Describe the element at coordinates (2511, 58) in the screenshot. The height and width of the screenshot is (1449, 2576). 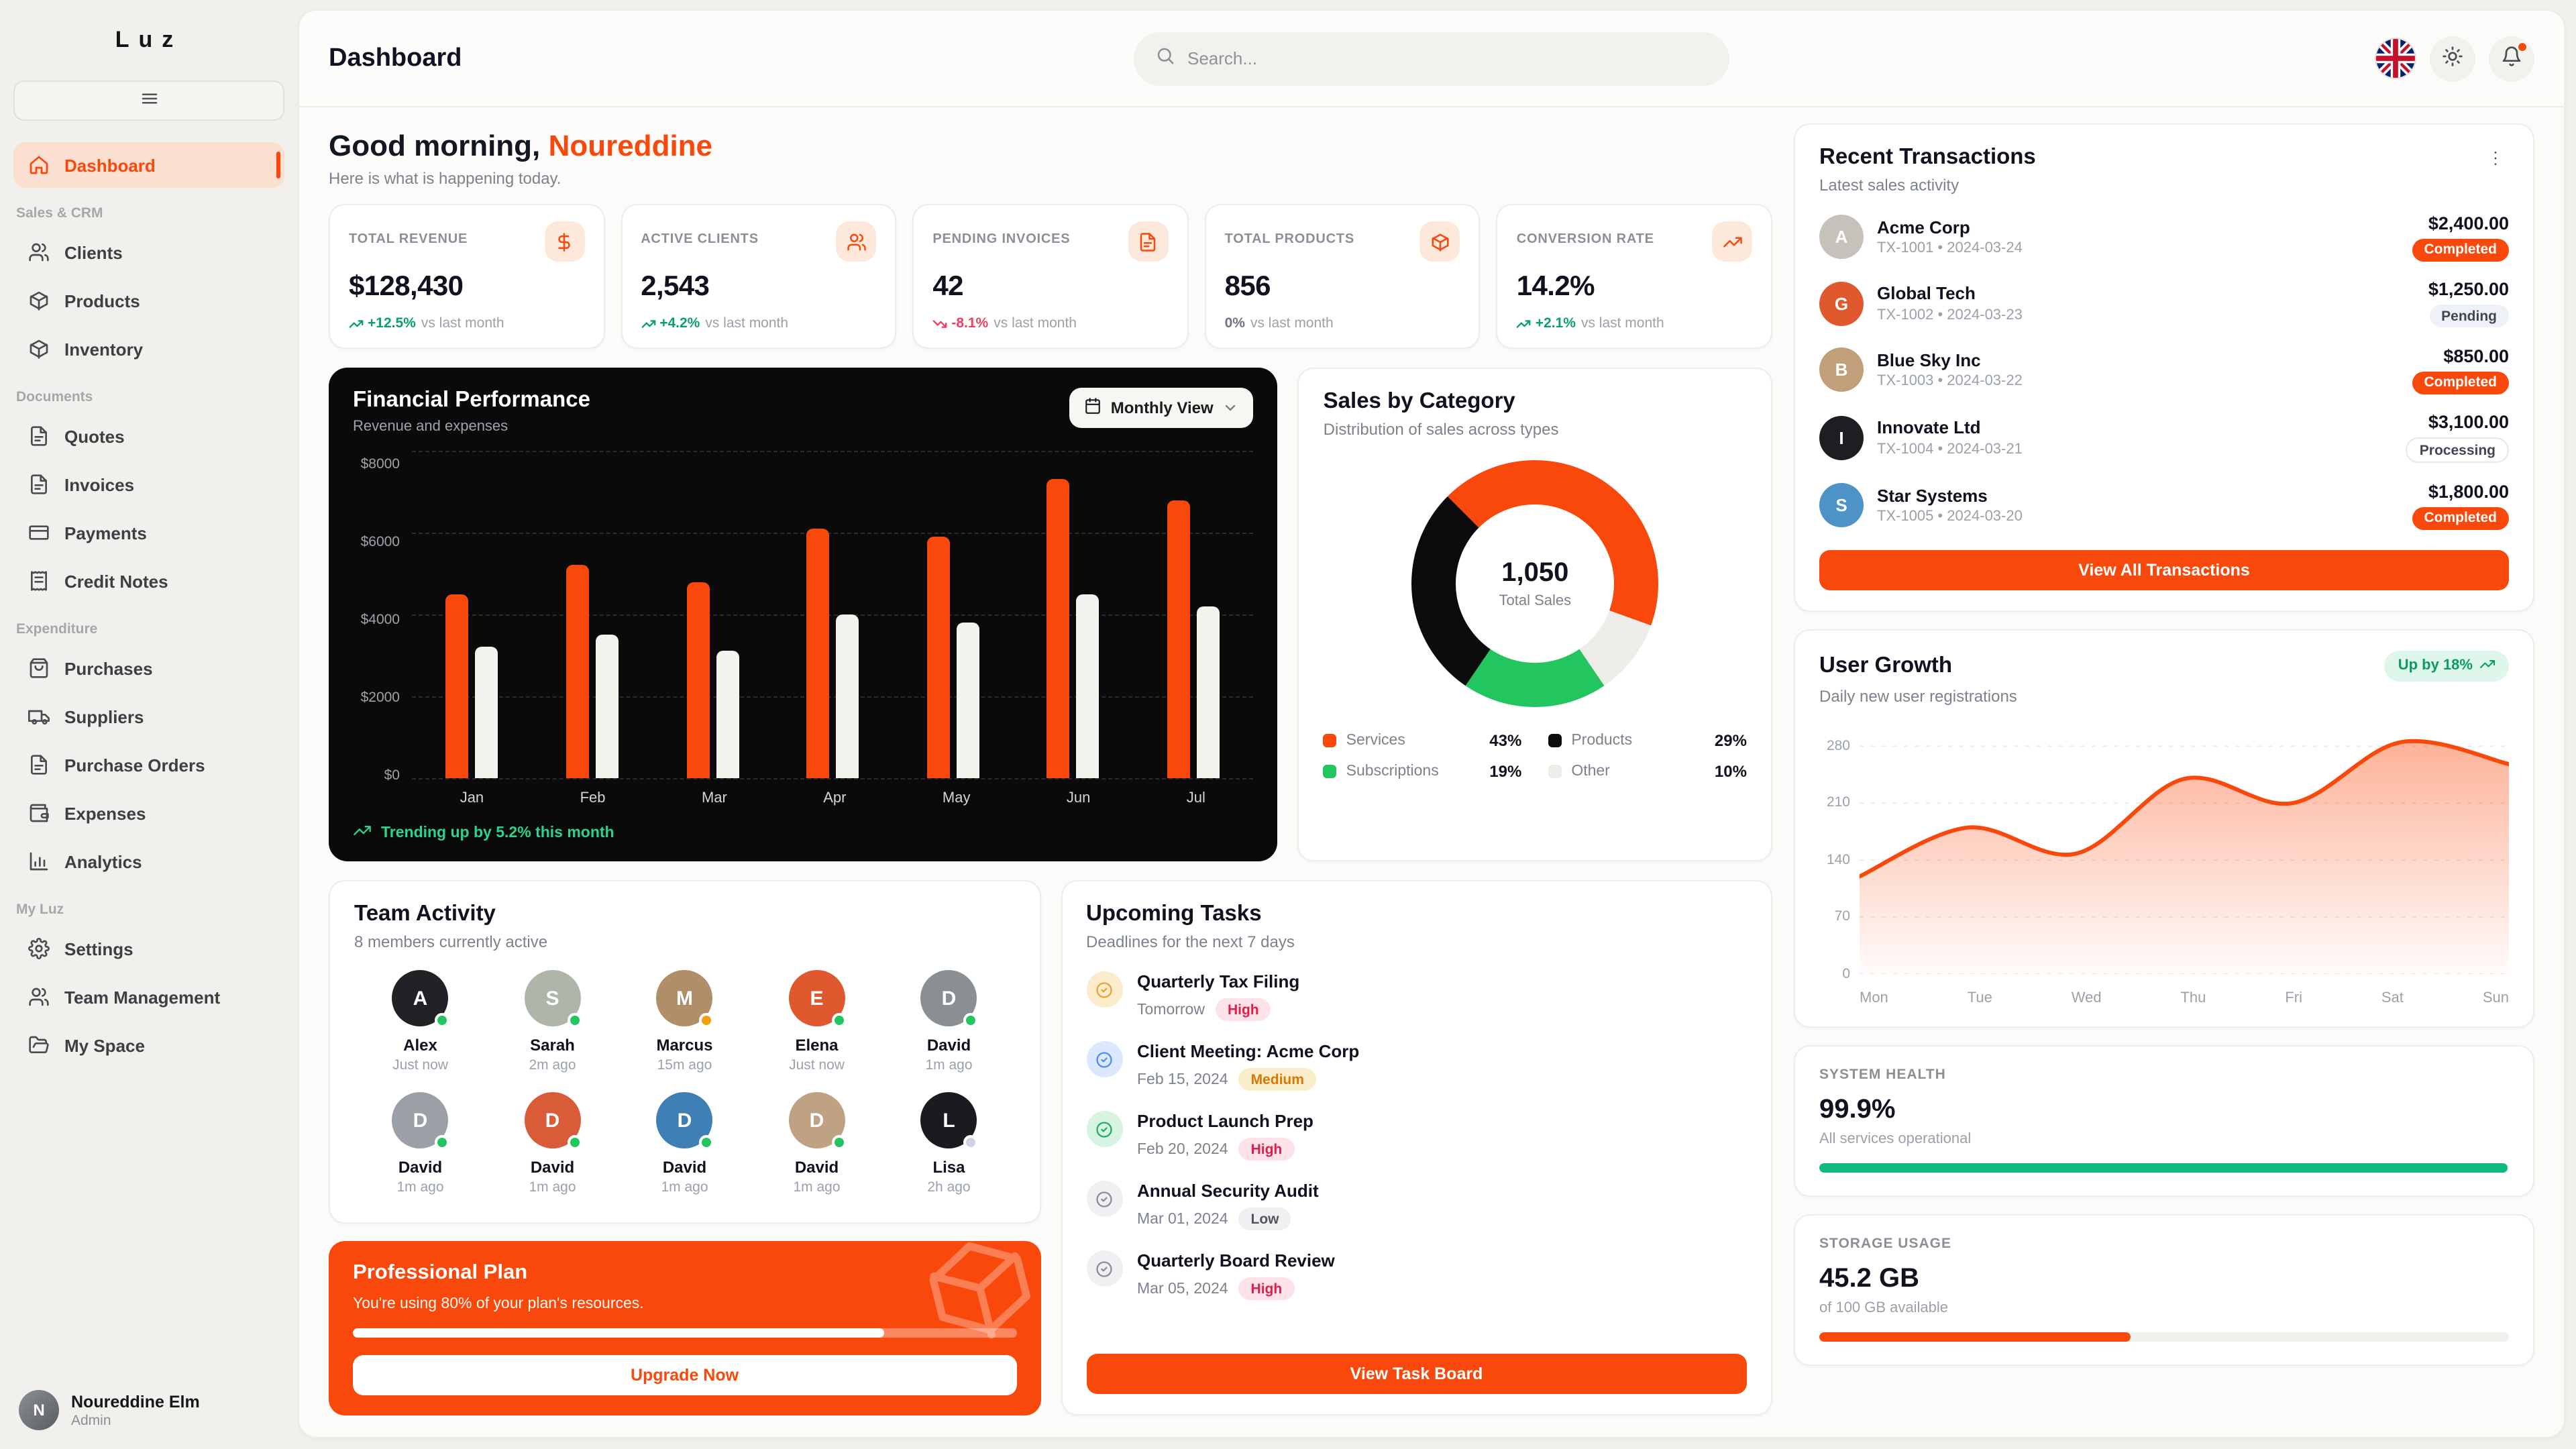
I see `notifications-button` at that location.